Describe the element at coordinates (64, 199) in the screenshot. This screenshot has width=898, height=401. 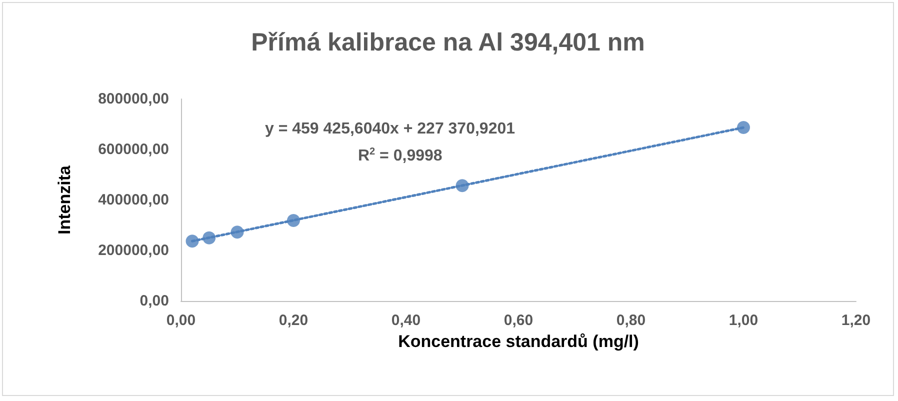
I see `y-axis-title: Intenzita` at that location.